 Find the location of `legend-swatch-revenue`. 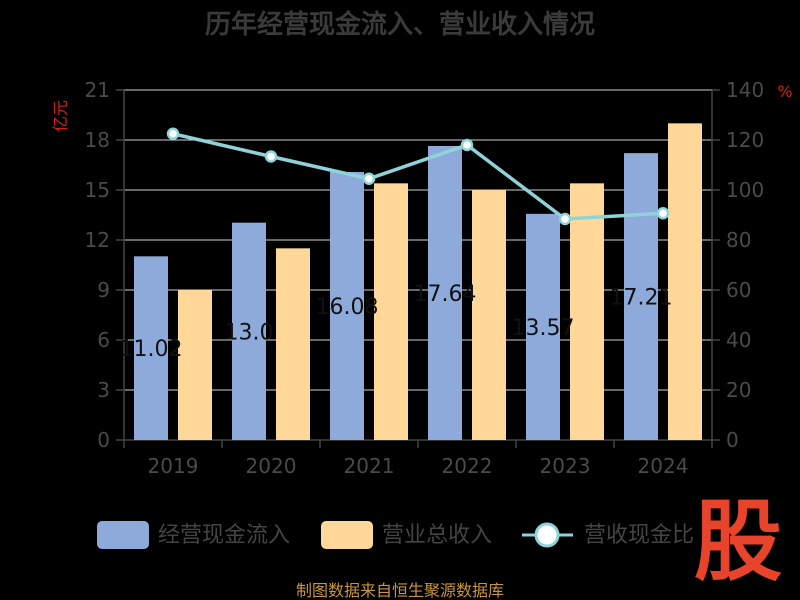

legend-swatch-revenue is located at coordinates (347, 535).